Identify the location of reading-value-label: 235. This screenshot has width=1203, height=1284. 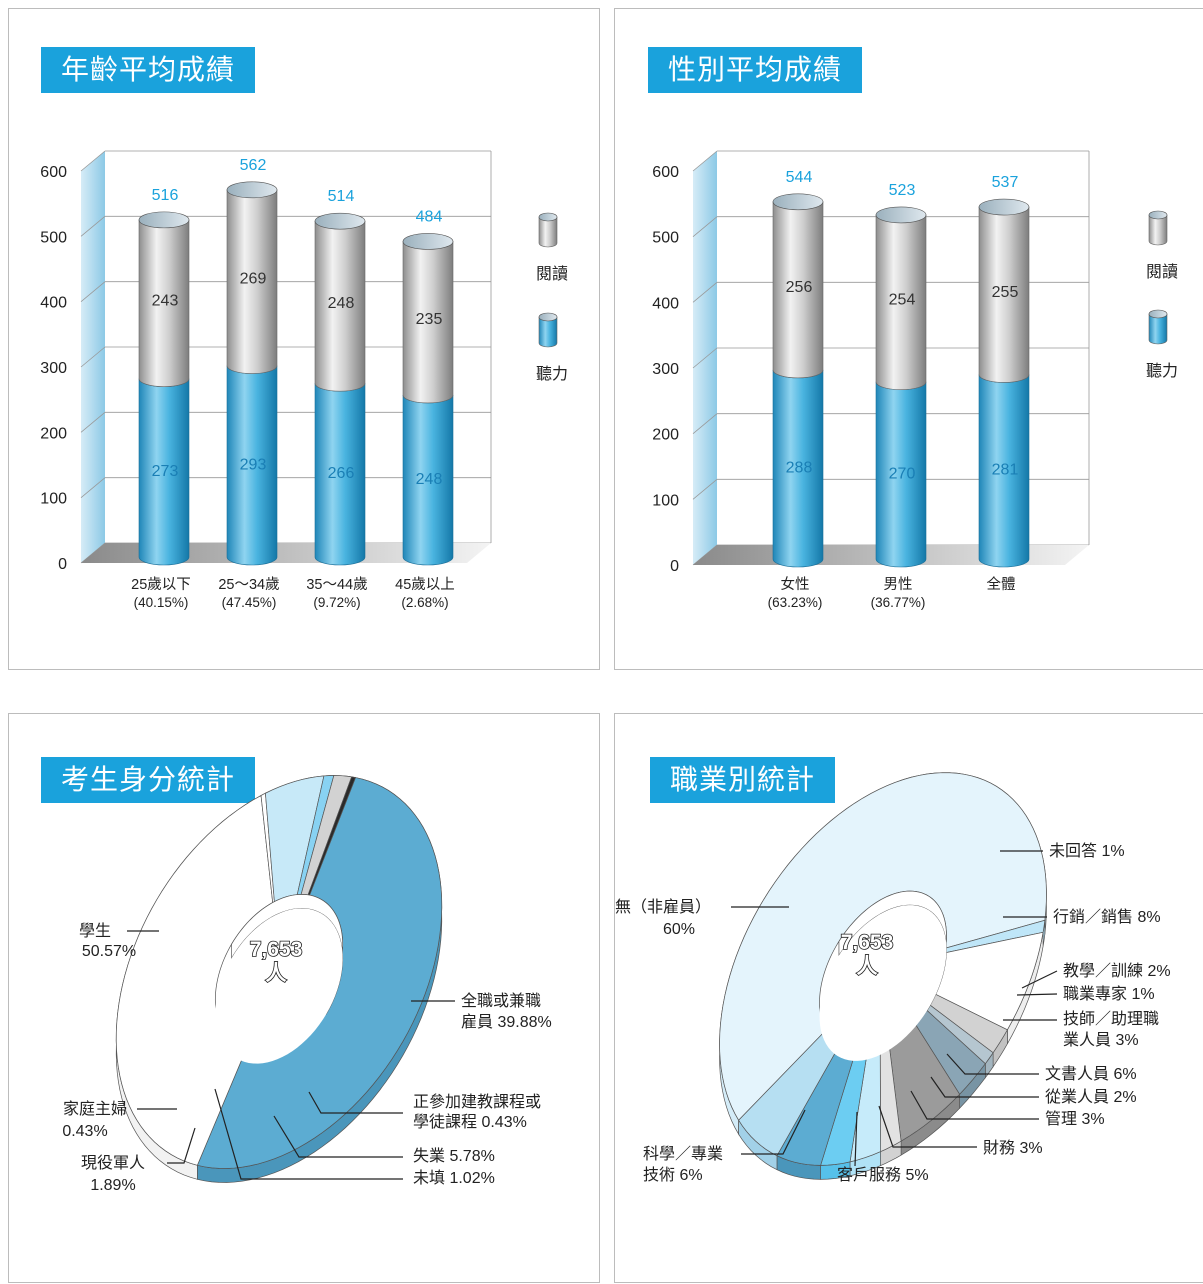
(429, 319).